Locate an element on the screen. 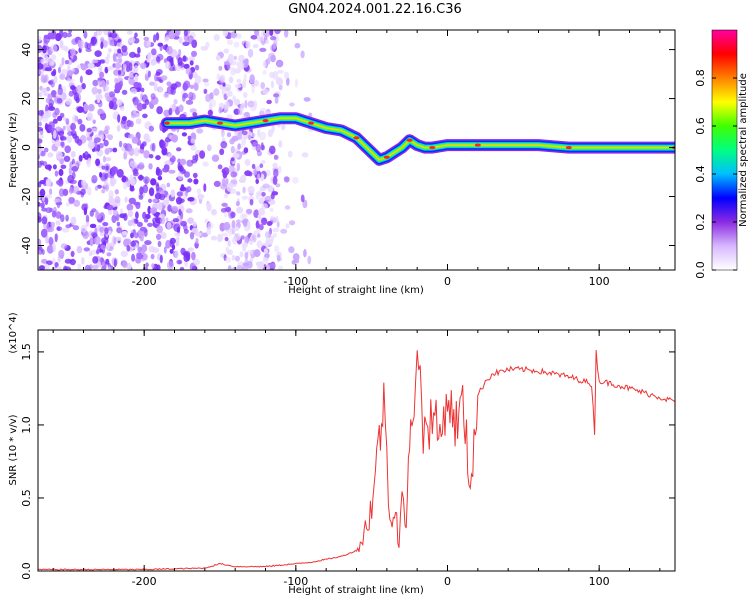  colorbar-tick-label: 0.4 is located at coordinates (700, 174).